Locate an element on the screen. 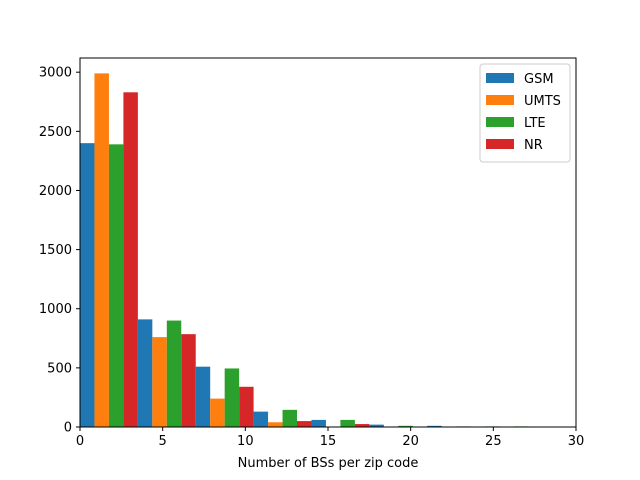 This screenshot has width=640, height=480. y-axis-ticks: 0 500 1000 1500 2000 2500 3000 is located at coordinates (59, 251).